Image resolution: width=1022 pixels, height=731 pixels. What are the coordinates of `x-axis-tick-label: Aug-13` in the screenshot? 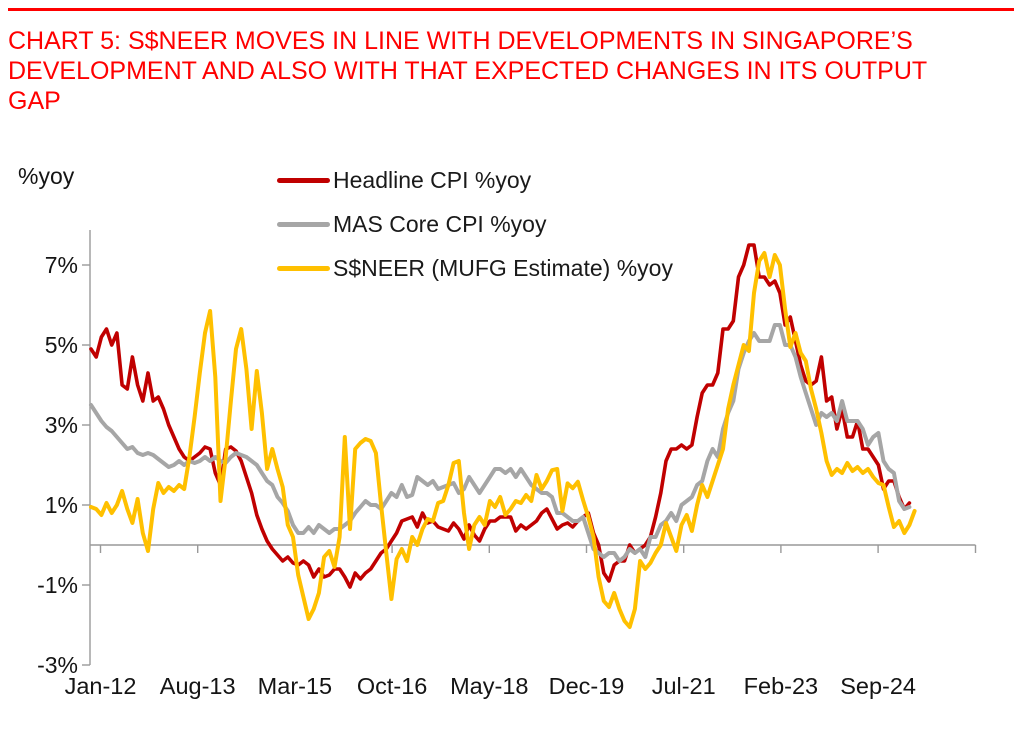 It's located at (198, 686).